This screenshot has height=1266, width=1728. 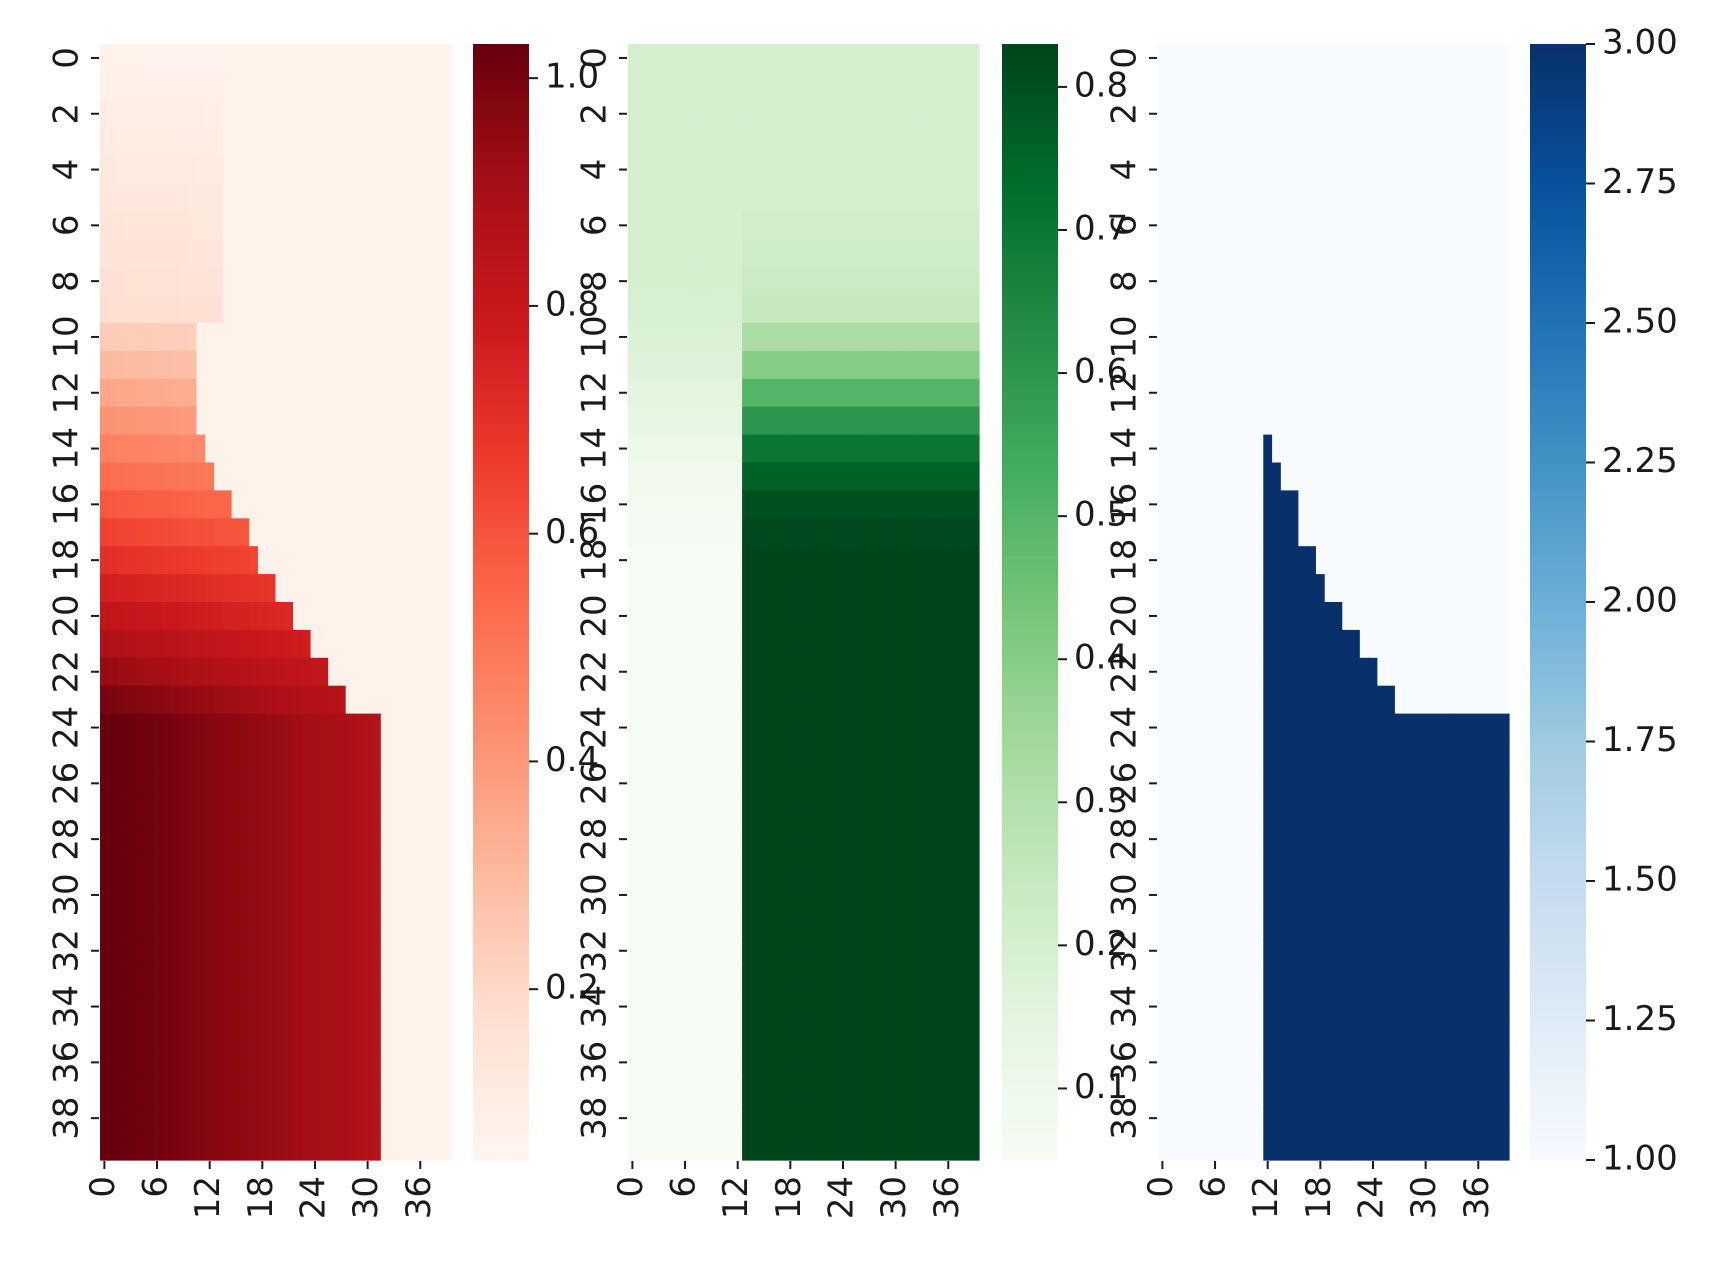 I want to click on x-tick-label: 24, so click(x=841, y=1197).